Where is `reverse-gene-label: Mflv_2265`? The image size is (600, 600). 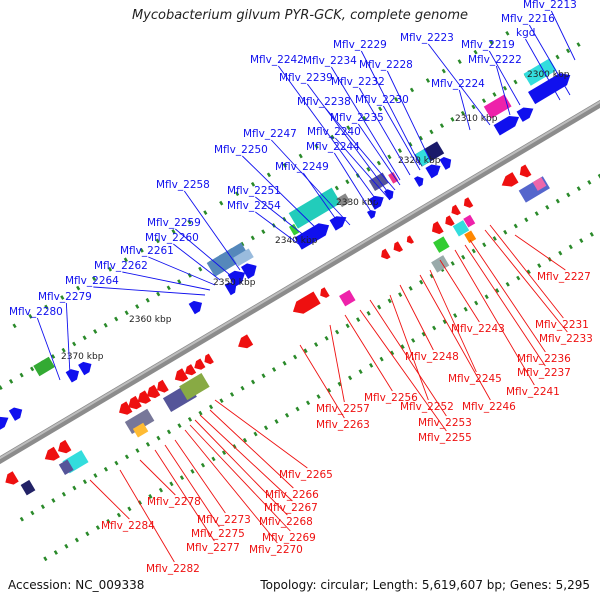
reverse-gene-label: Mflv_2265 is located at coordinates (306, 475).